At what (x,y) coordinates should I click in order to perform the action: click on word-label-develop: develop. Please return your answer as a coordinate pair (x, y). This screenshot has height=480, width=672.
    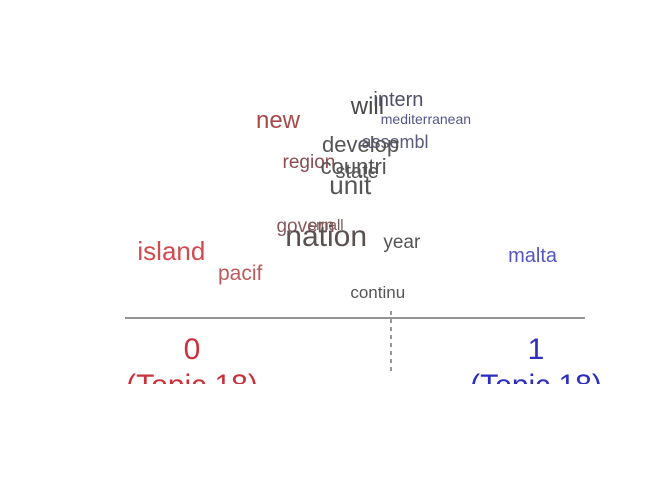
    Looking at the image, I should click on (360, 144).